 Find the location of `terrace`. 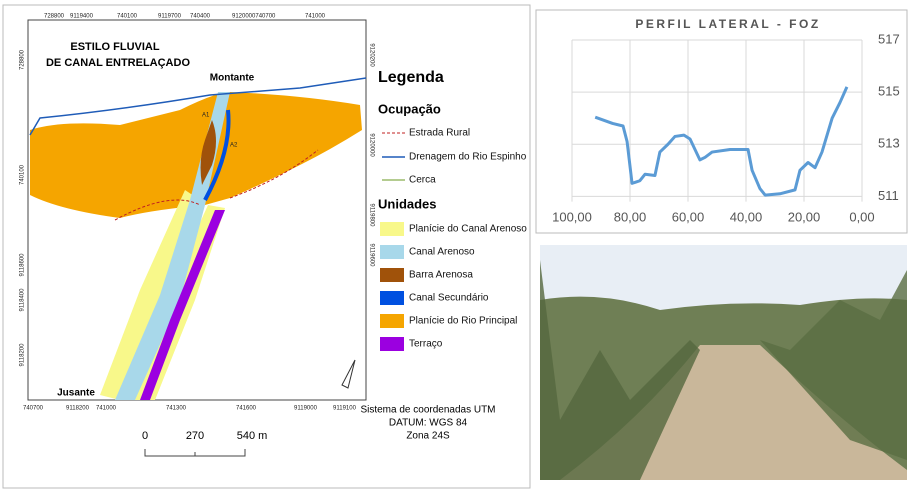

terrace is located at coordinates (182, 305).